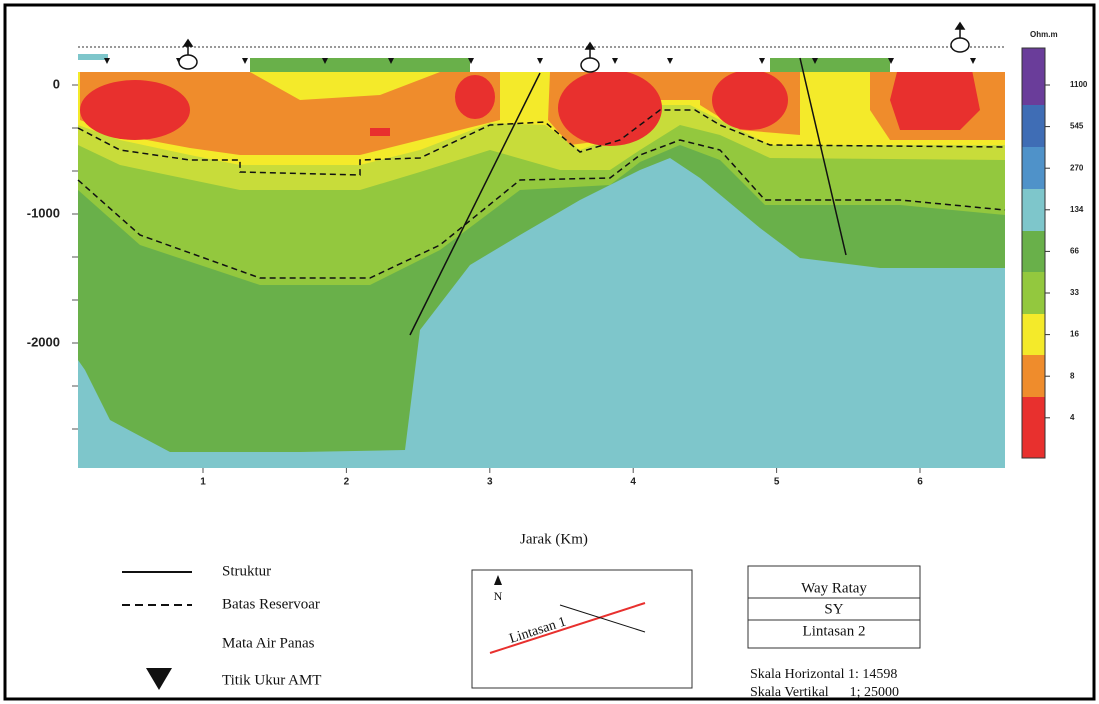 The height and width of the screenshot is (704, 1099). What do you see at coordinates (1044, 34) in the screenshot?
I see `colorbar-unit: Ohm.m` at bounding box center [1044, 34].